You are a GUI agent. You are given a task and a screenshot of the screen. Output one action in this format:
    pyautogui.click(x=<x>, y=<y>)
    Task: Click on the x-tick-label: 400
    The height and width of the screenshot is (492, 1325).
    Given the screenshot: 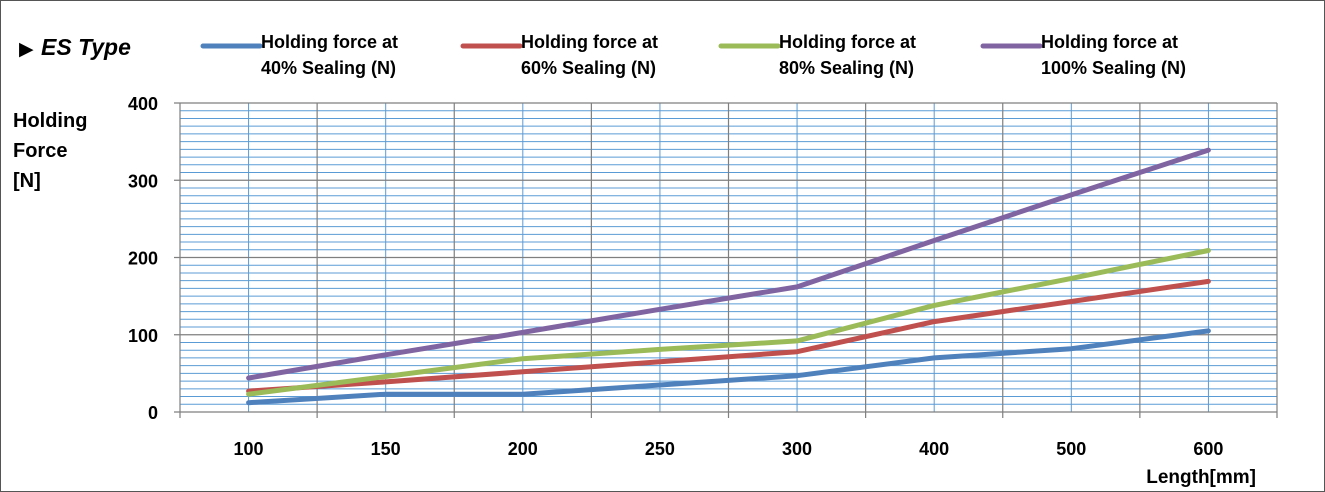 What is the action you would take?
    pyautogui.click(x=934, y=449)
    